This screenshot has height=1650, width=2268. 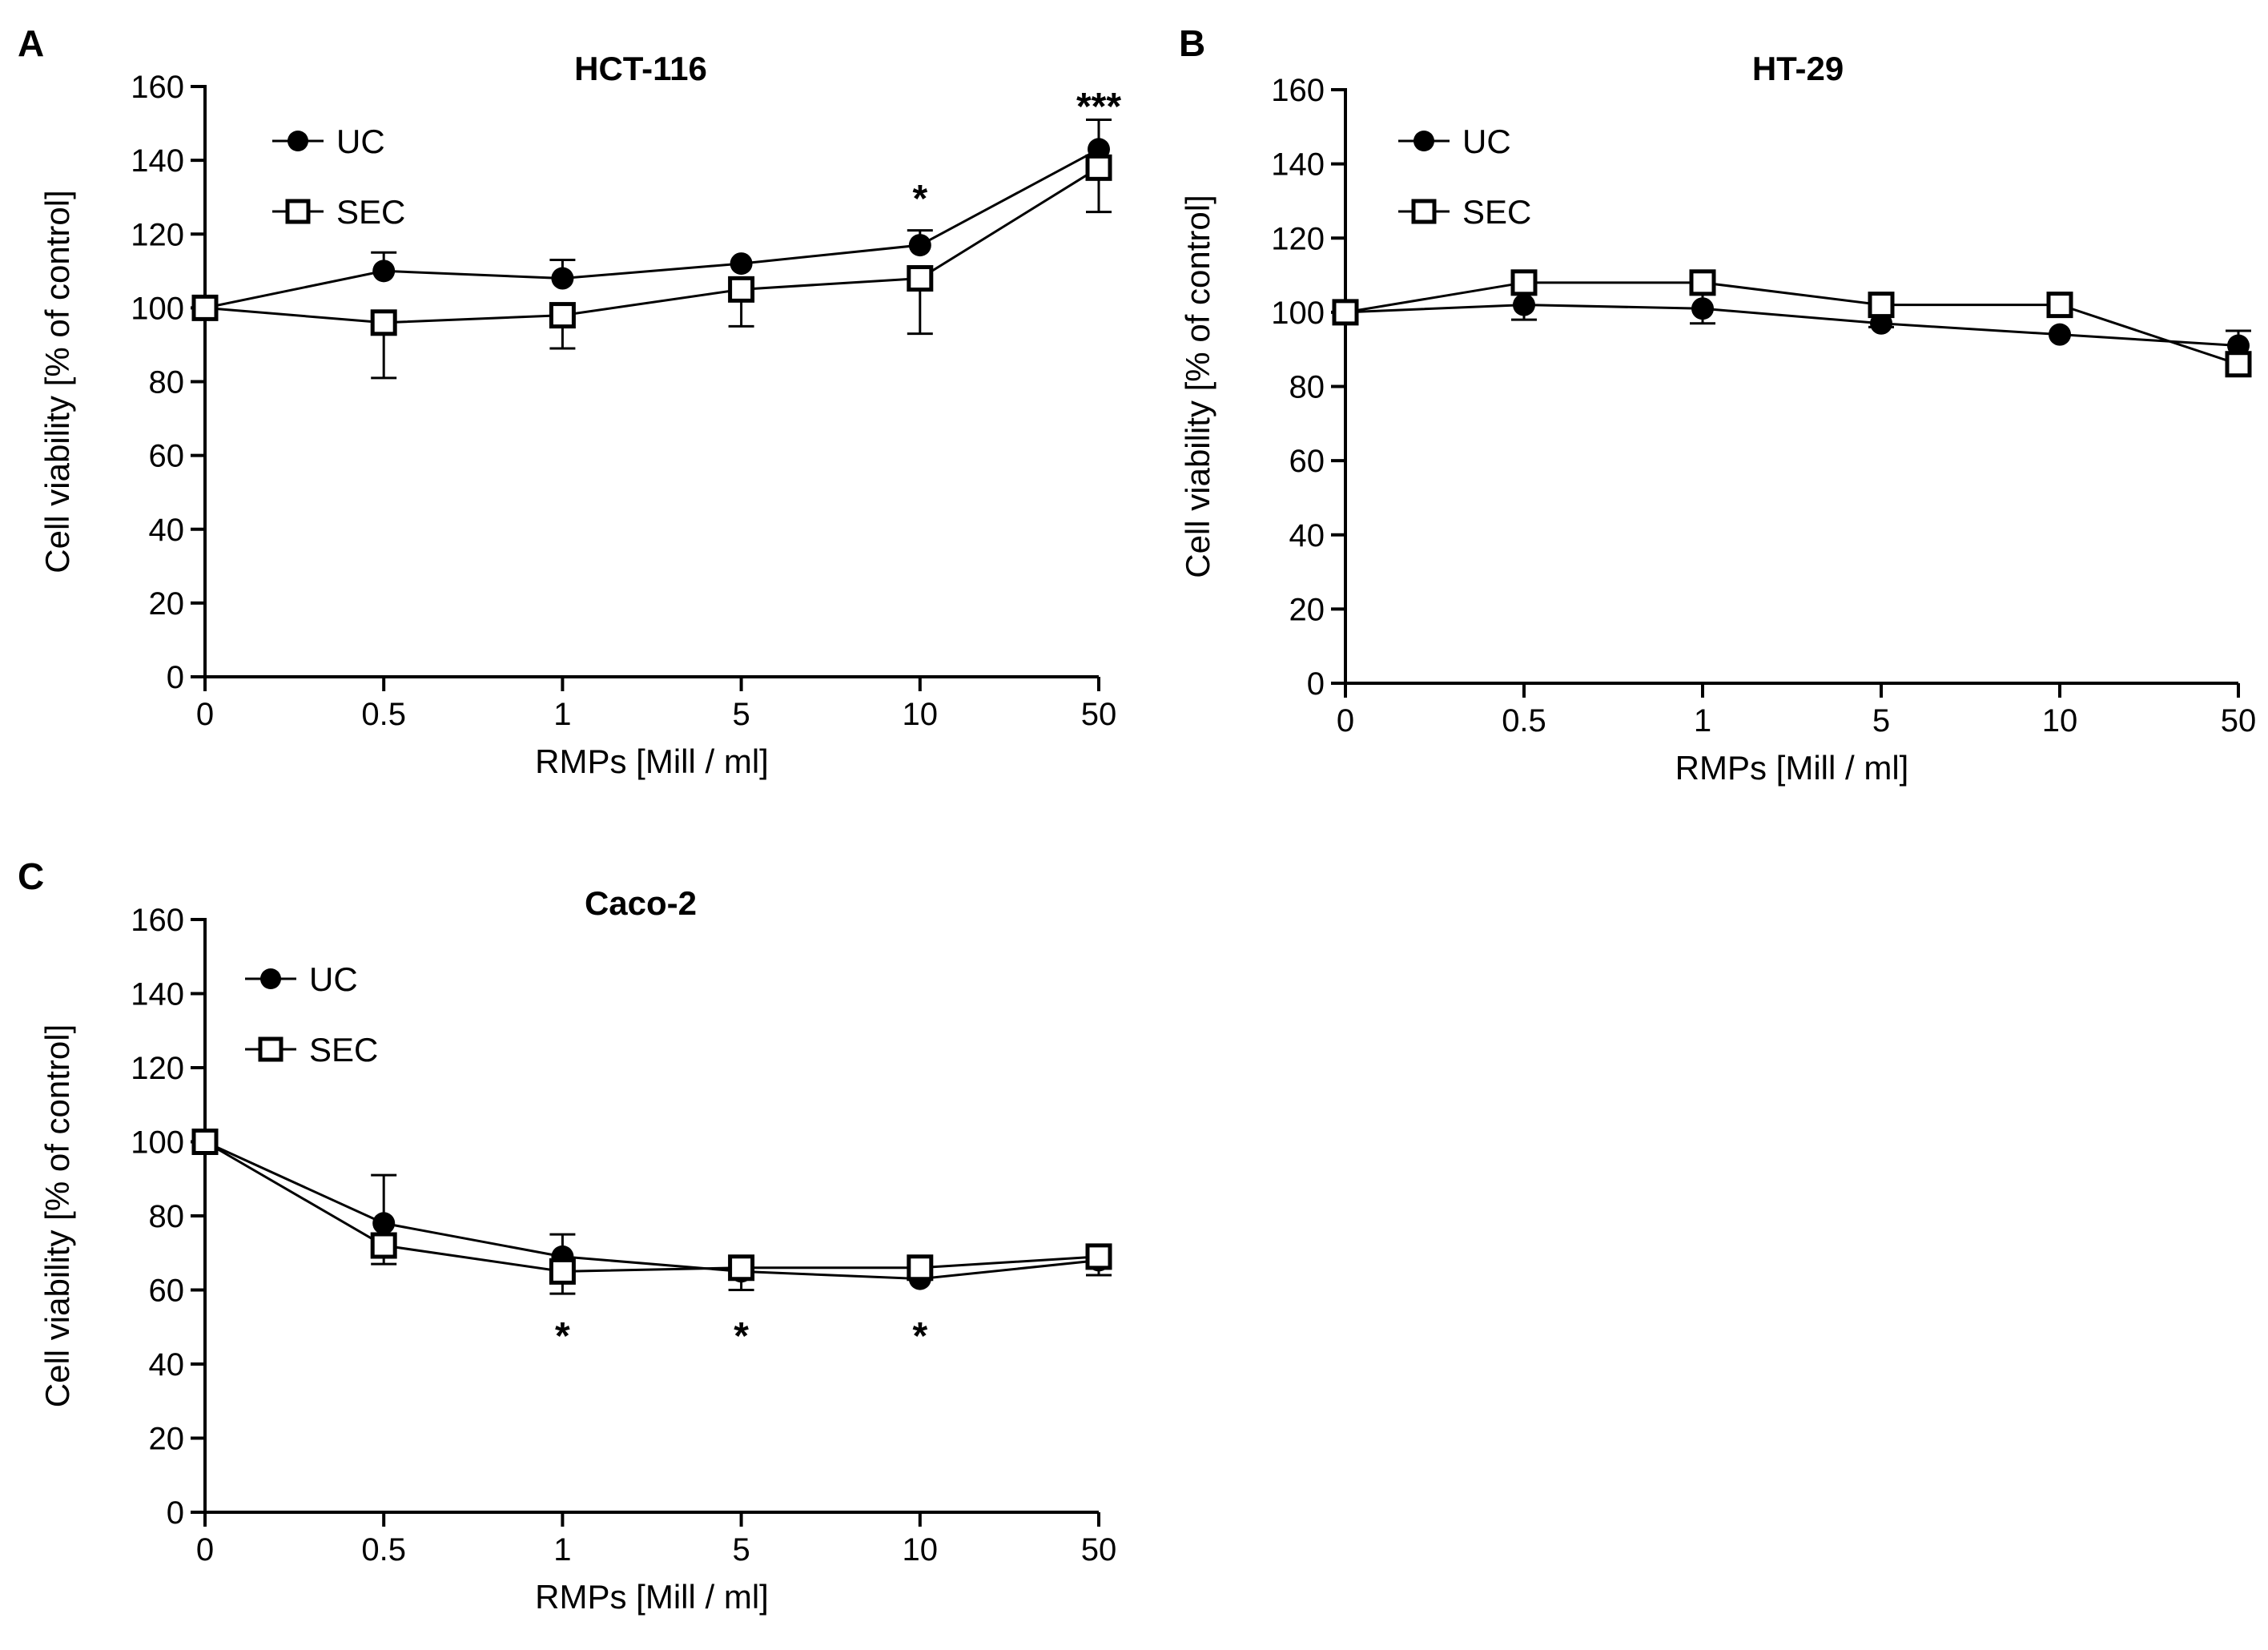 What do you see at coordinates (1192, 43) in the screenshot?
I see `panel-letter: B` at bounding box center [1192, 43].